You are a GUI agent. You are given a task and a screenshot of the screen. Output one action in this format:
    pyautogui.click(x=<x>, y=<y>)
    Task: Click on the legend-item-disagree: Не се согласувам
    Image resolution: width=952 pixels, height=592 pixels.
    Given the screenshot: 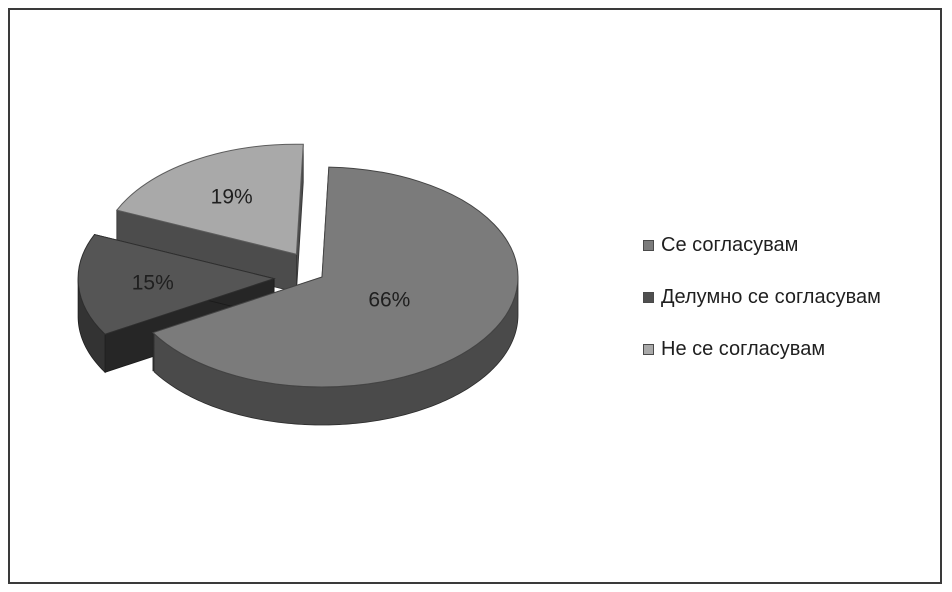 What is the action you would take?
    pyautogui.click(x=793, y=349)
    